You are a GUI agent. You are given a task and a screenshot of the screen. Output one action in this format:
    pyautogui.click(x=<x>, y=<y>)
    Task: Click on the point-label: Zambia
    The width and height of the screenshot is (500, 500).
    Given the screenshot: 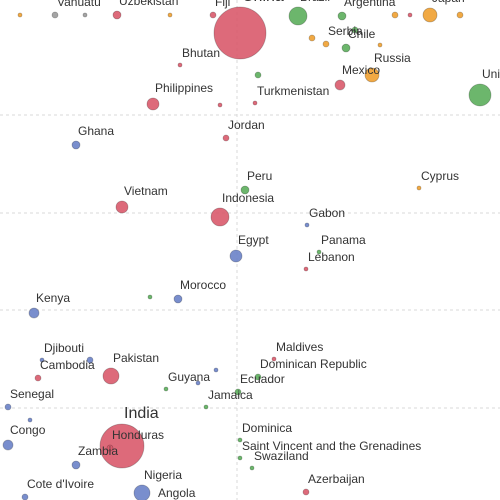 What is the action you would take?
    pyautogui.click(x=98, y=451)
    